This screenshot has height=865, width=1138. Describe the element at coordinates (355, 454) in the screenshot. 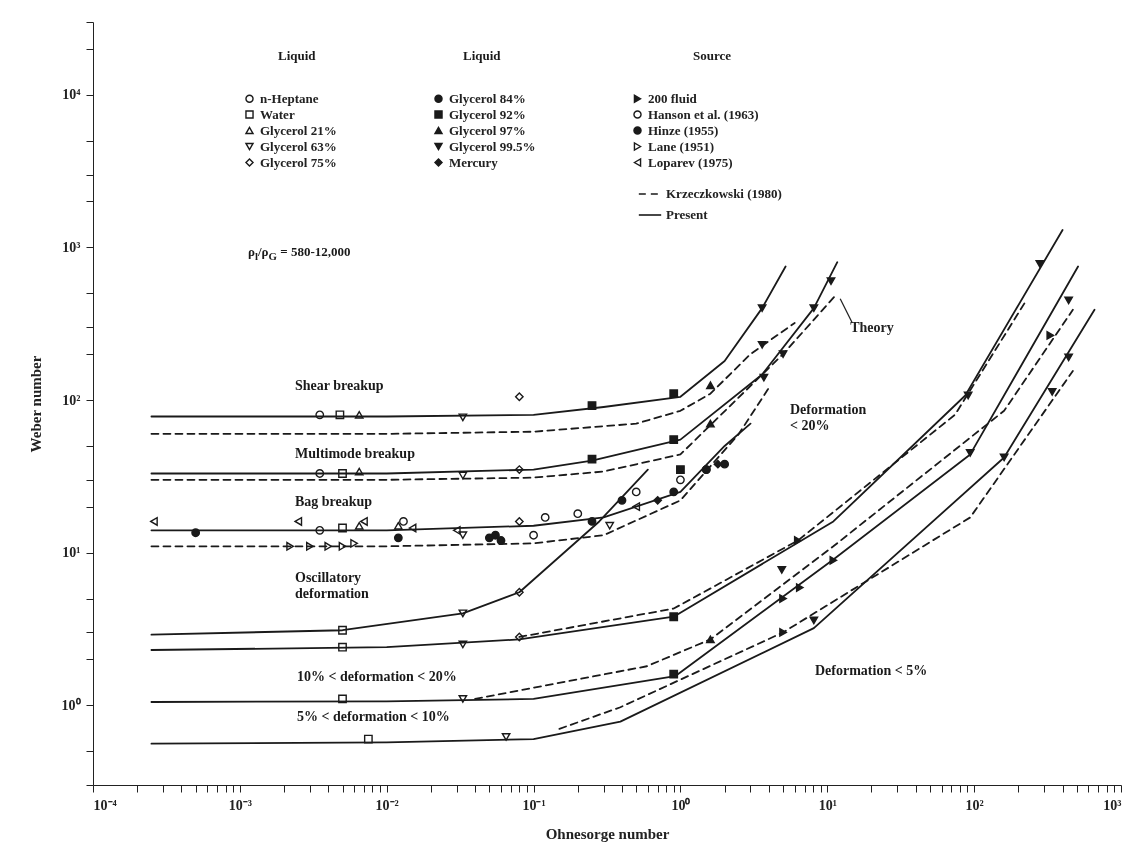

I see `annotation: Multimode breakup` at that location.